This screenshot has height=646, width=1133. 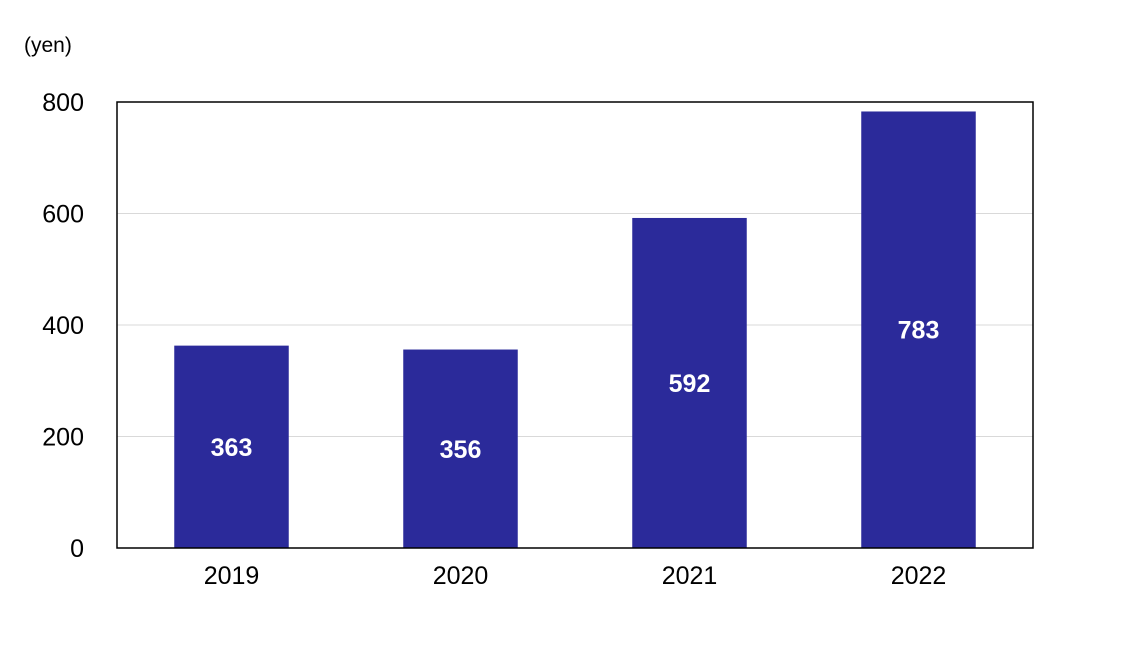 I want to click on y-axis-tick-labels: 0 200 400 600 800, so click(x=63, y=326).